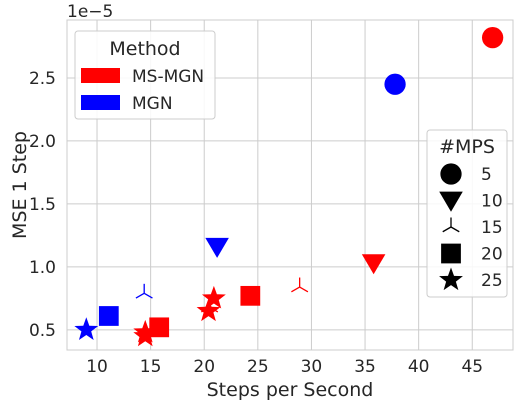 Image resolution: width=520 pixels, height=406 pixels. Describe the element at coordinates (312, 367) in the screenshot. I see `x-tick-label: 30` at that location.